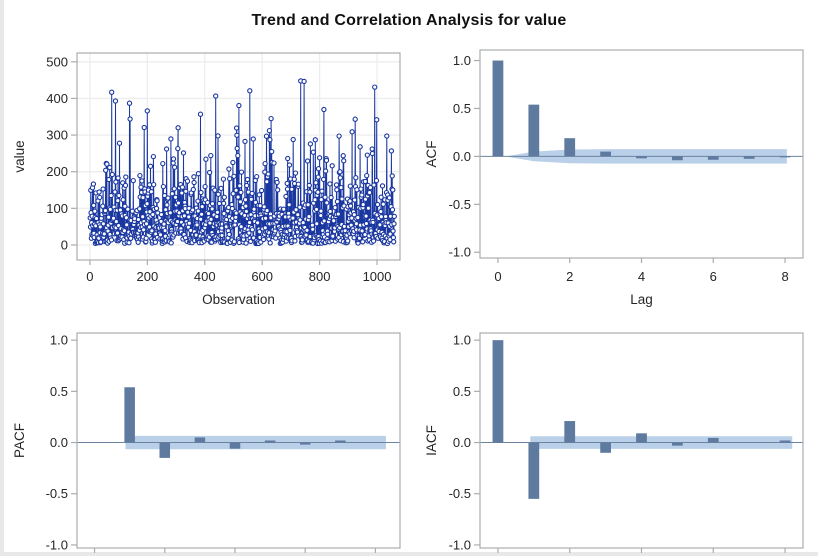 This screenshot has height=556, width=818. I want to click on trend-series-ytick-label: 0, so click(64, 244).